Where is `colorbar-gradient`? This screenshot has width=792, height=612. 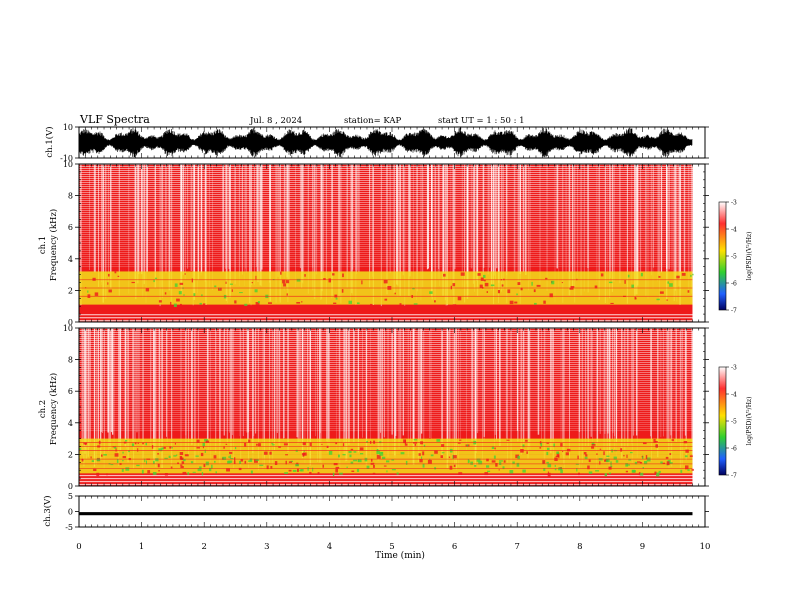 colorbar-gradient is located at coordinates (722, 421).